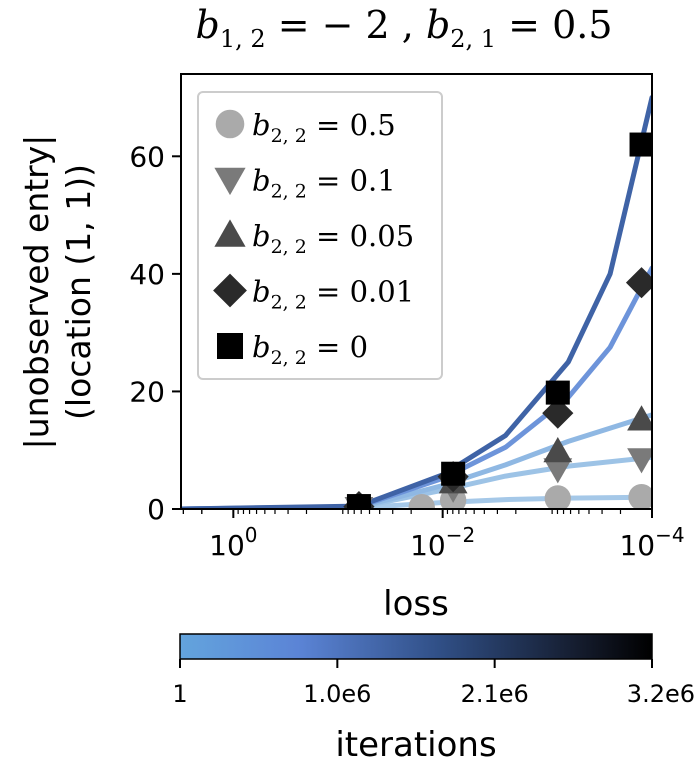  I want to click on legend-label-b22_0.01: b2, 2 = 0.01, so click(333, 294).